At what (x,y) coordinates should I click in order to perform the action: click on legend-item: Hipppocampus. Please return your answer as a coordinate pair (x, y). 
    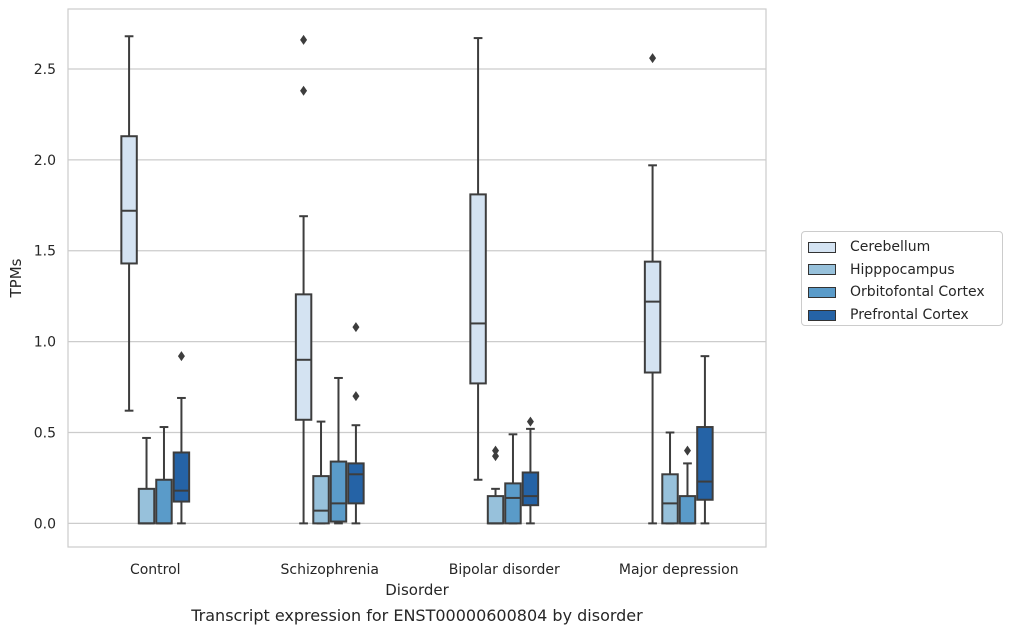
    Looking at the image, I should click on (905, 270).